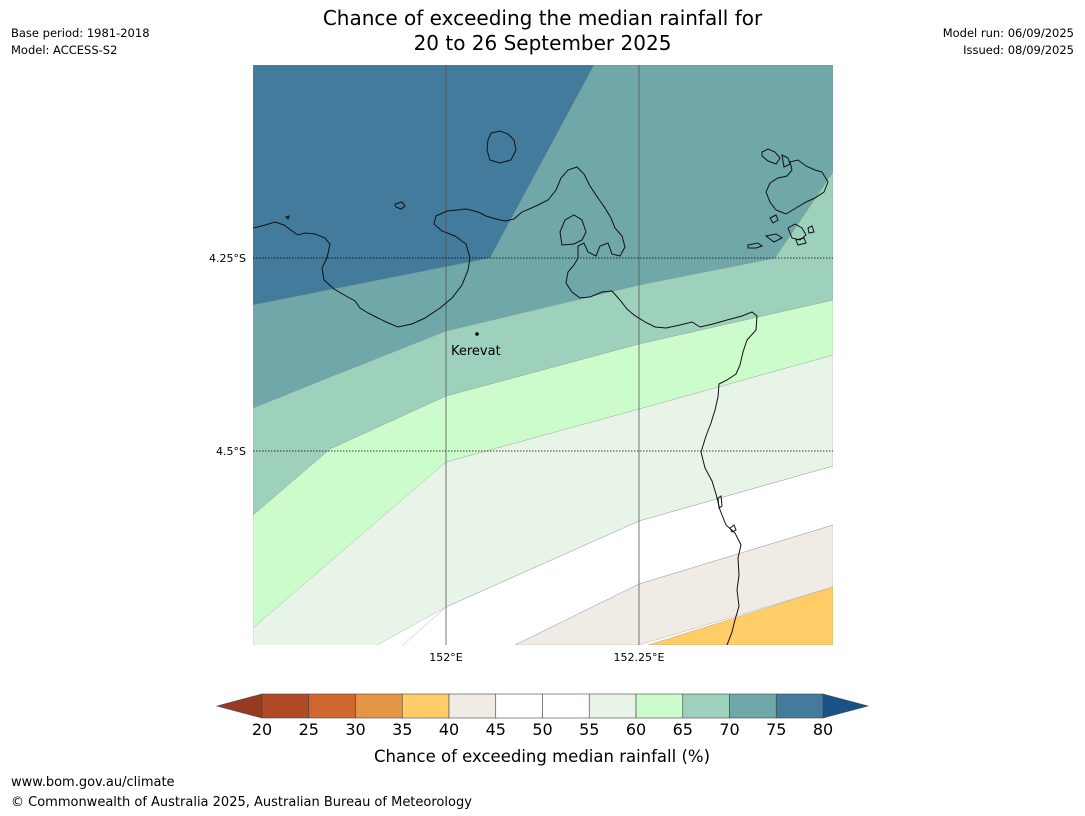 Image resolution: width=1085 pixels, height=816 pixels. Describe the element at coordinates (64, 50) in the screenshot. I see `model-text: Model: ACCESS-S2` at that location.